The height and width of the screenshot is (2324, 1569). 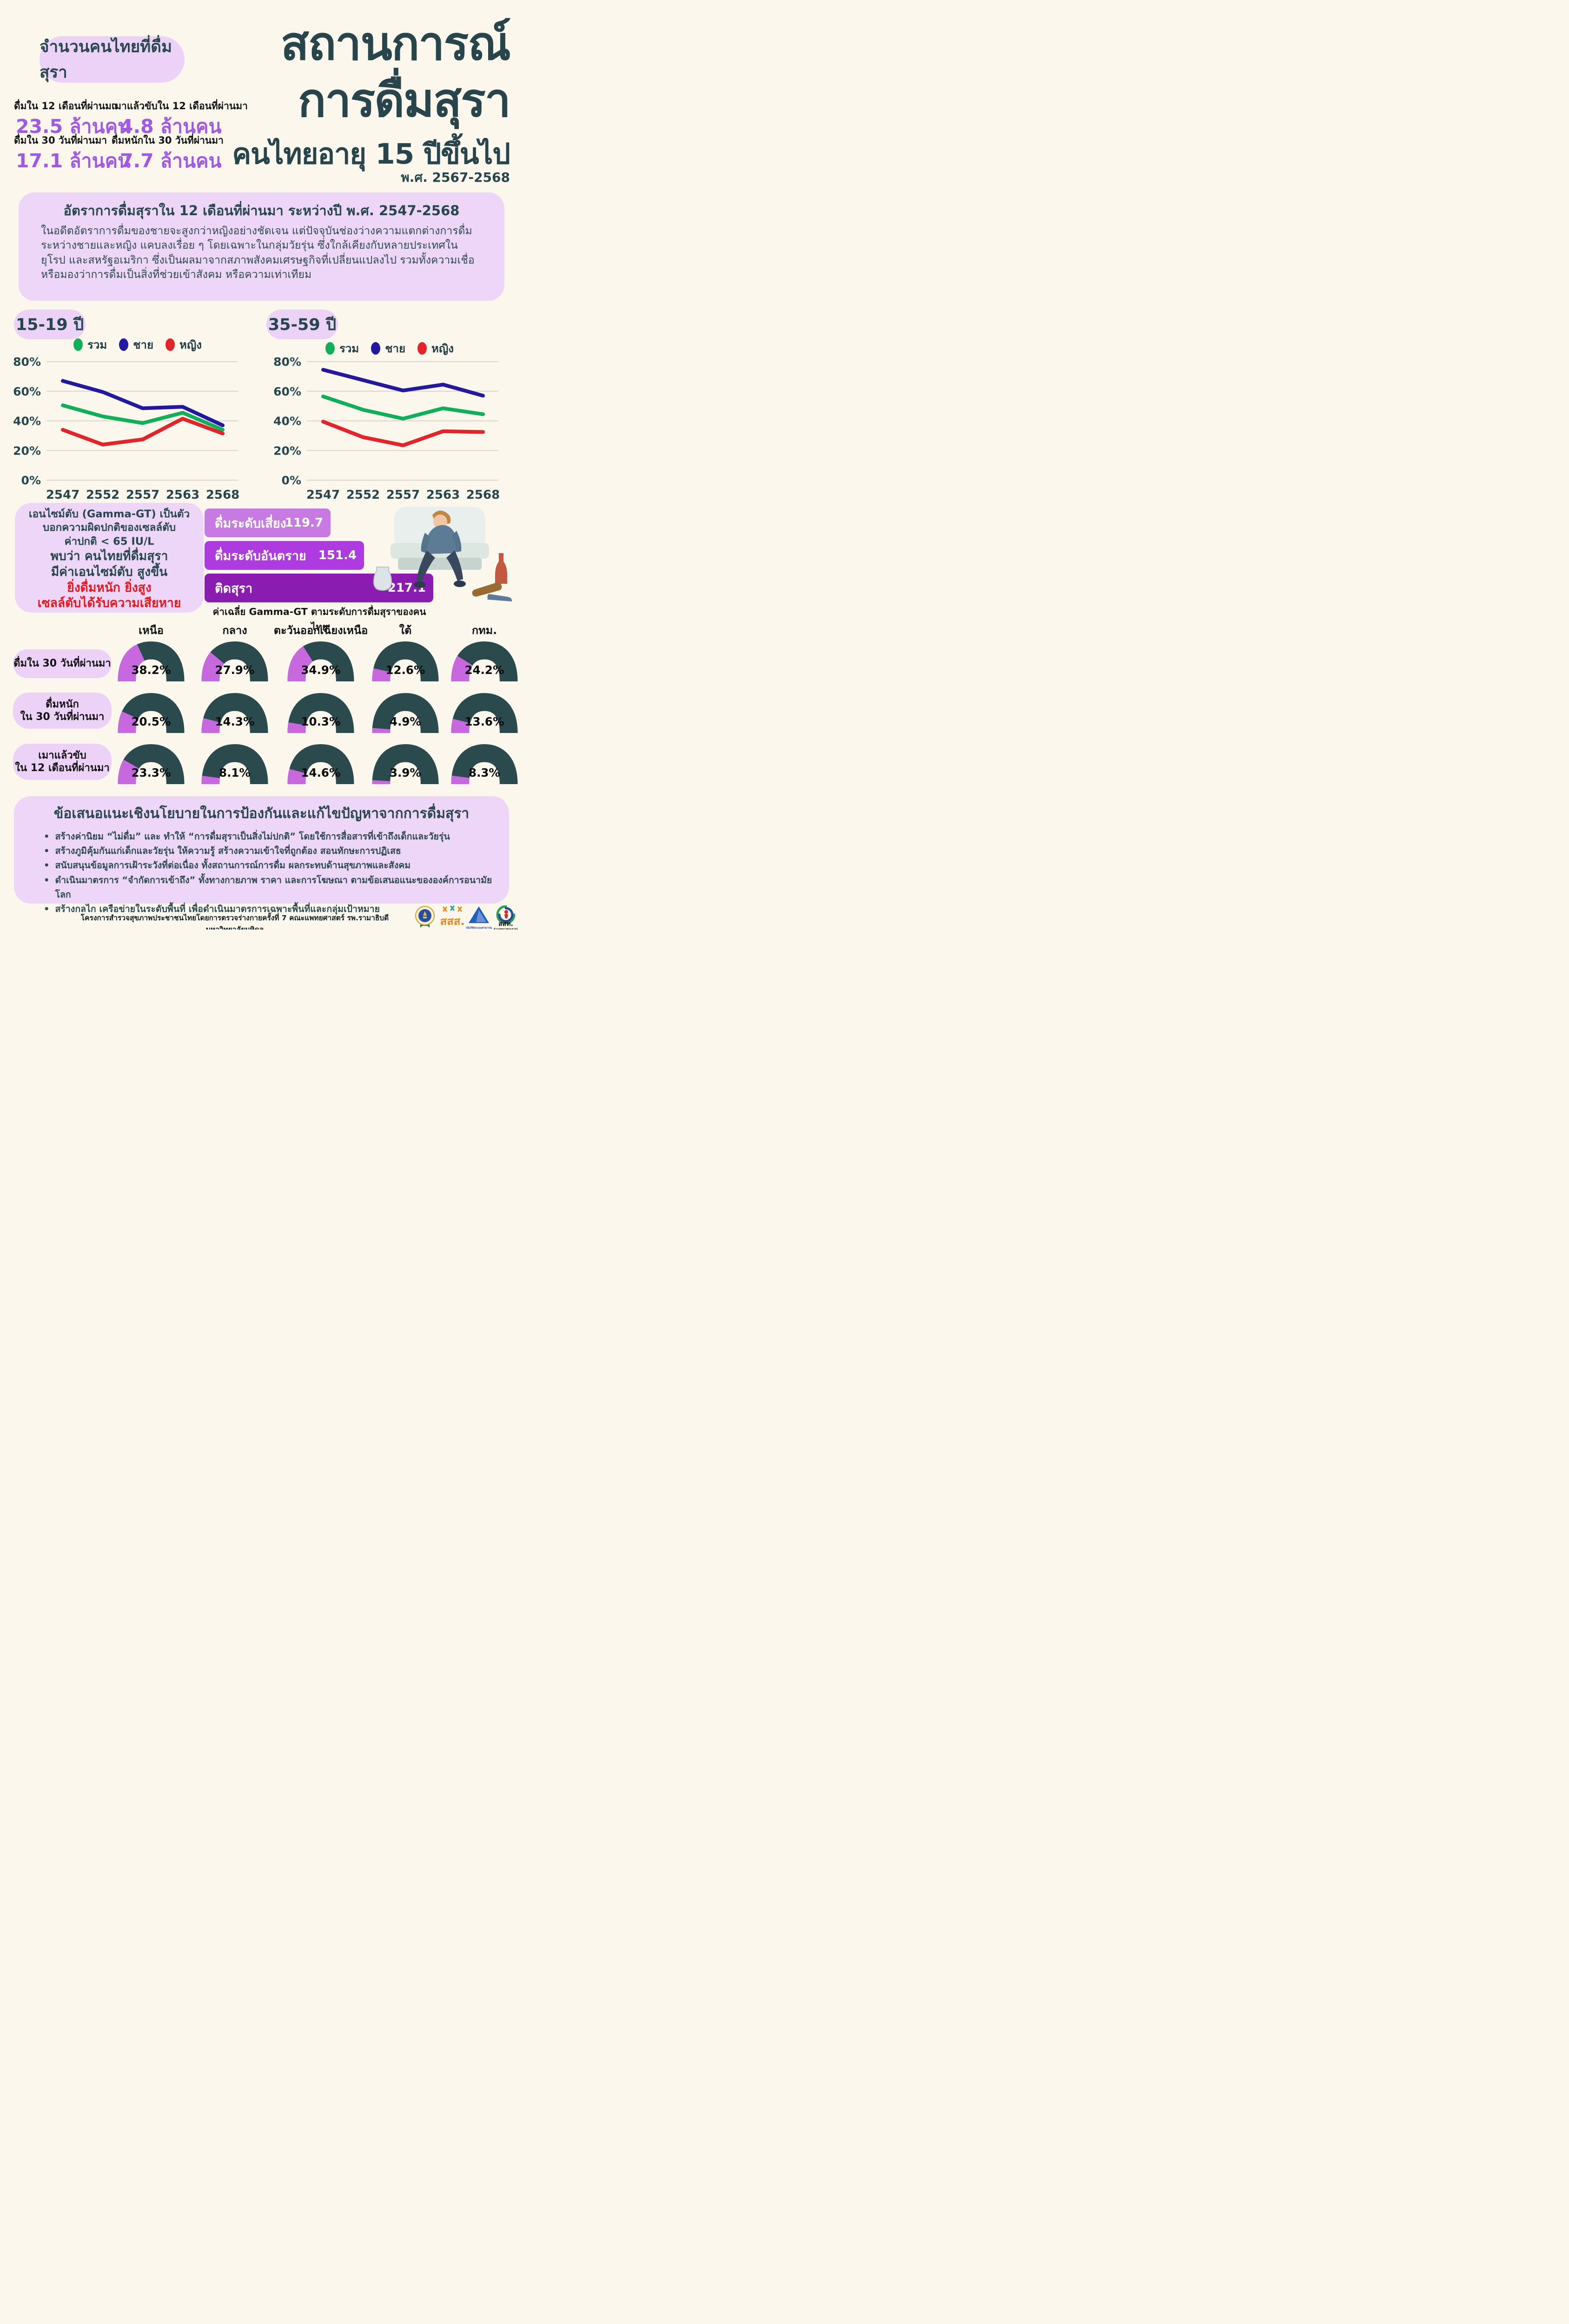 I want to click on person-leg-right, so click(x=454, y=565).